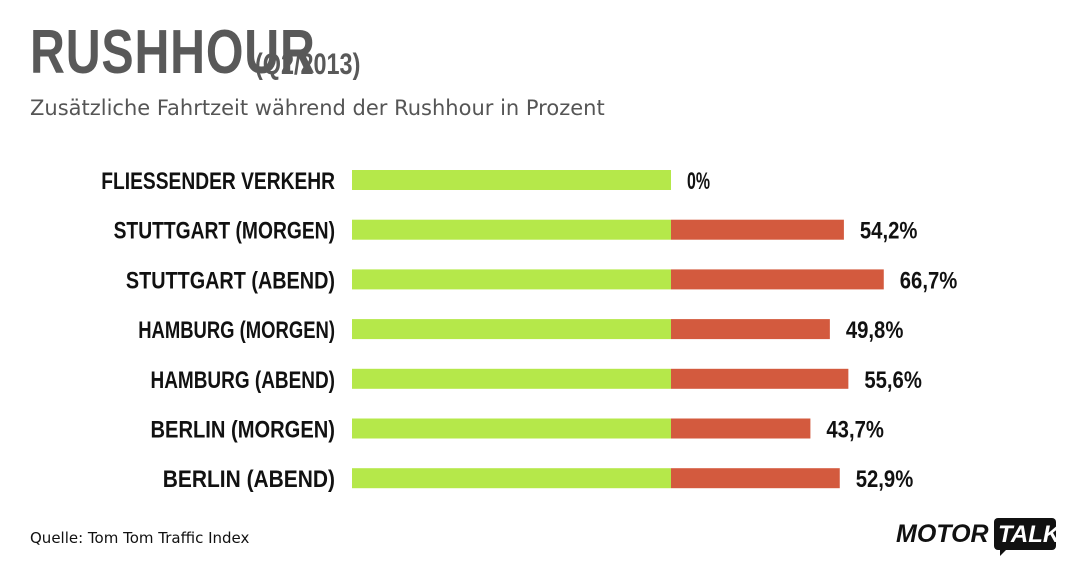 The image size is (1080, 570). Describe the element at coordinates (855, 430) in the screenshot. I see `value-label: 43,7%` at that location.